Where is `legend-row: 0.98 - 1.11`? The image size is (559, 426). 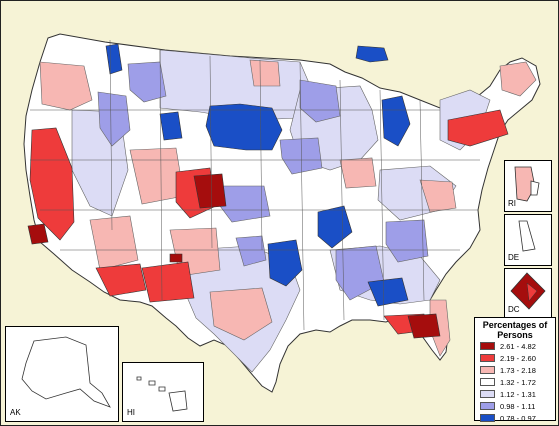 legend-row: 0.98 - 1.11 is located at coordinates (515, 406).